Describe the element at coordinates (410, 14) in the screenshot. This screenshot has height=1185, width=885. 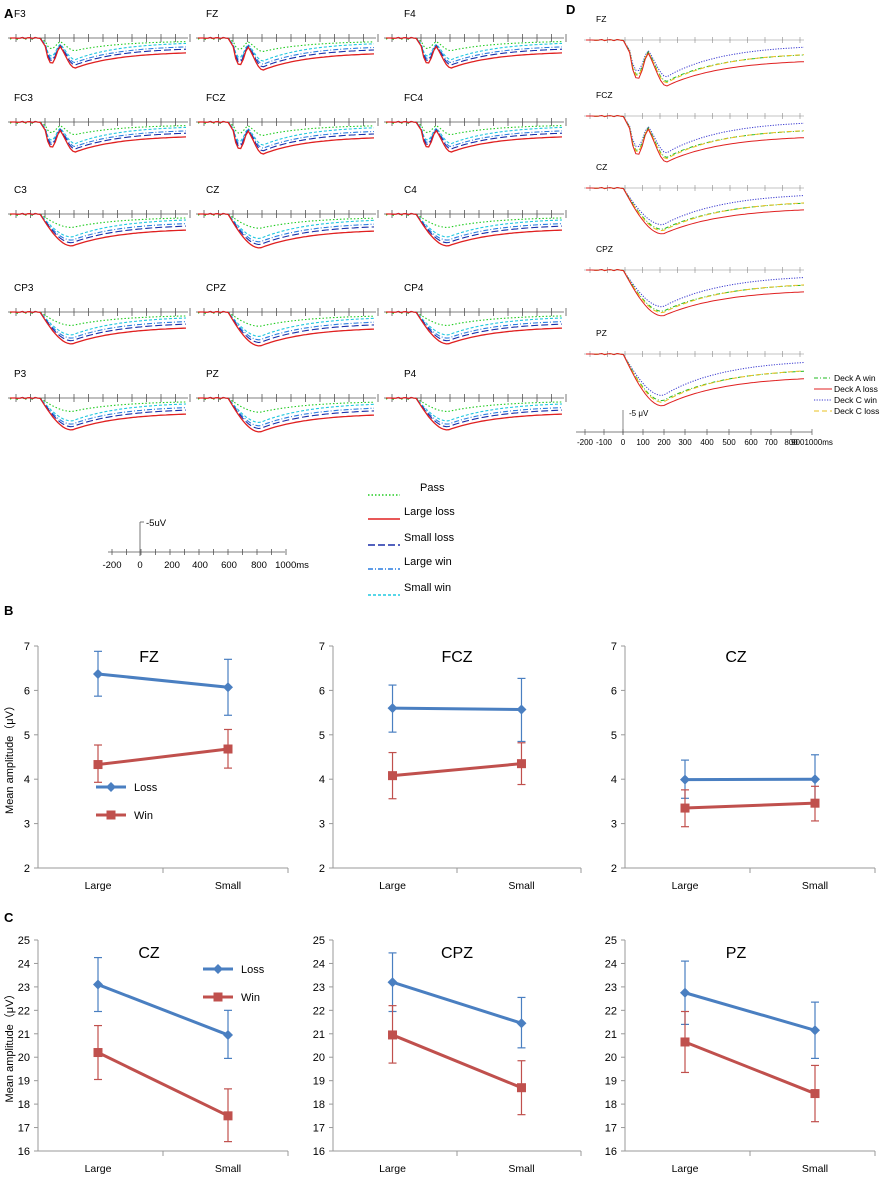
I see `electrode-label: F4` at that location.